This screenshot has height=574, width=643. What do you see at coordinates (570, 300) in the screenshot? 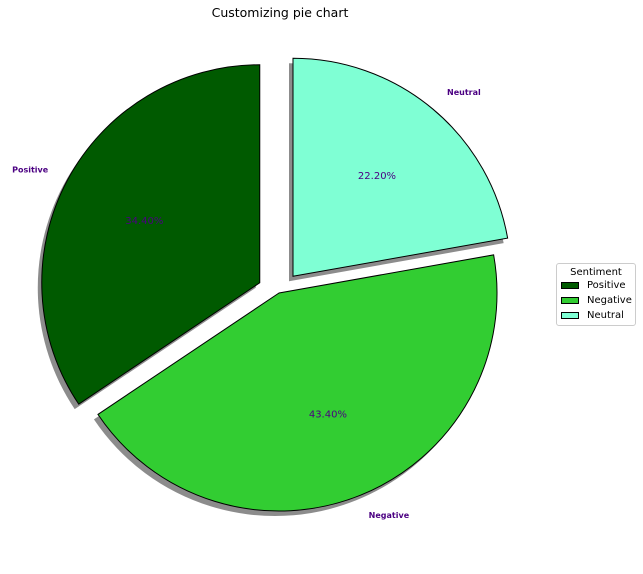
I see `legend-swatch-negative` at bounding box center [570, 300].